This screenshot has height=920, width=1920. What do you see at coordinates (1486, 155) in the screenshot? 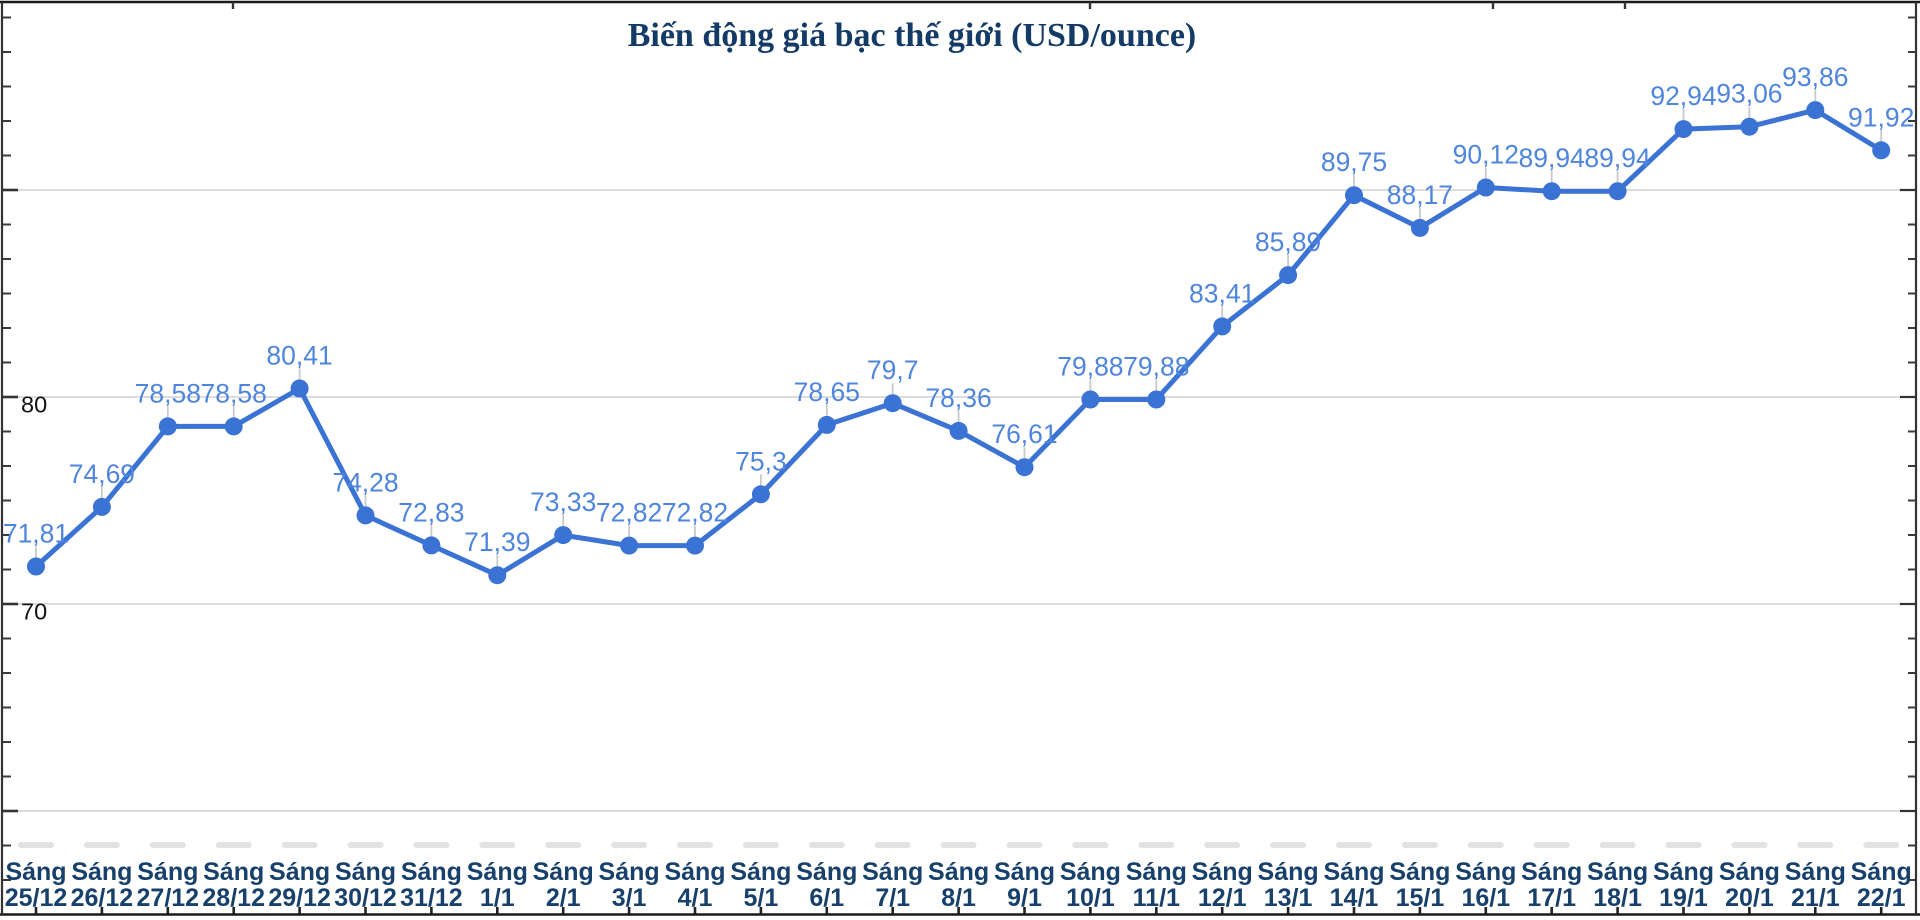
I see `data-label: 90,12` at bounding box center [1486, 155].